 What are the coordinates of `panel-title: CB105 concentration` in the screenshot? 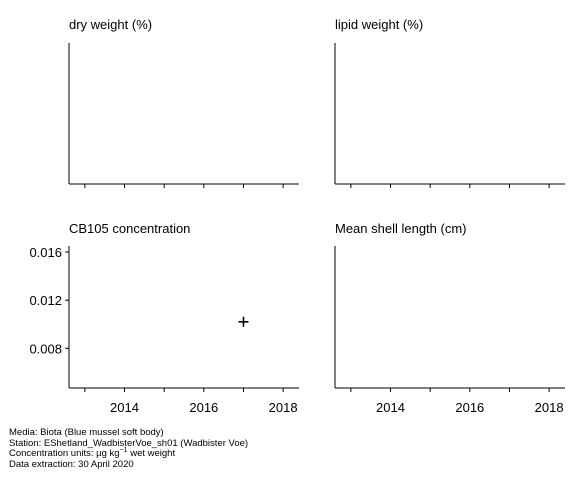 It's located at (129, 228).